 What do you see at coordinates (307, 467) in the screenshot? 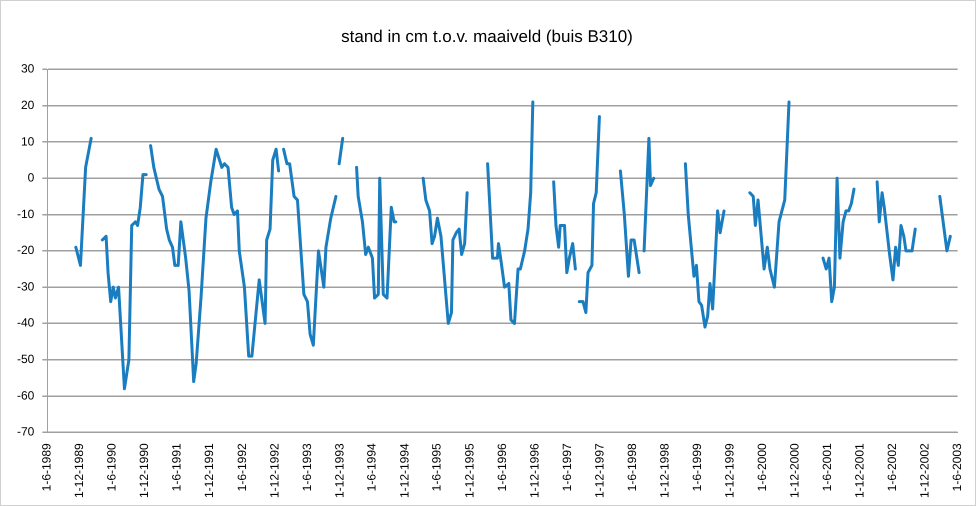
I see `x-tick-label: 1-6-1993` at bounding box center [307, 467].